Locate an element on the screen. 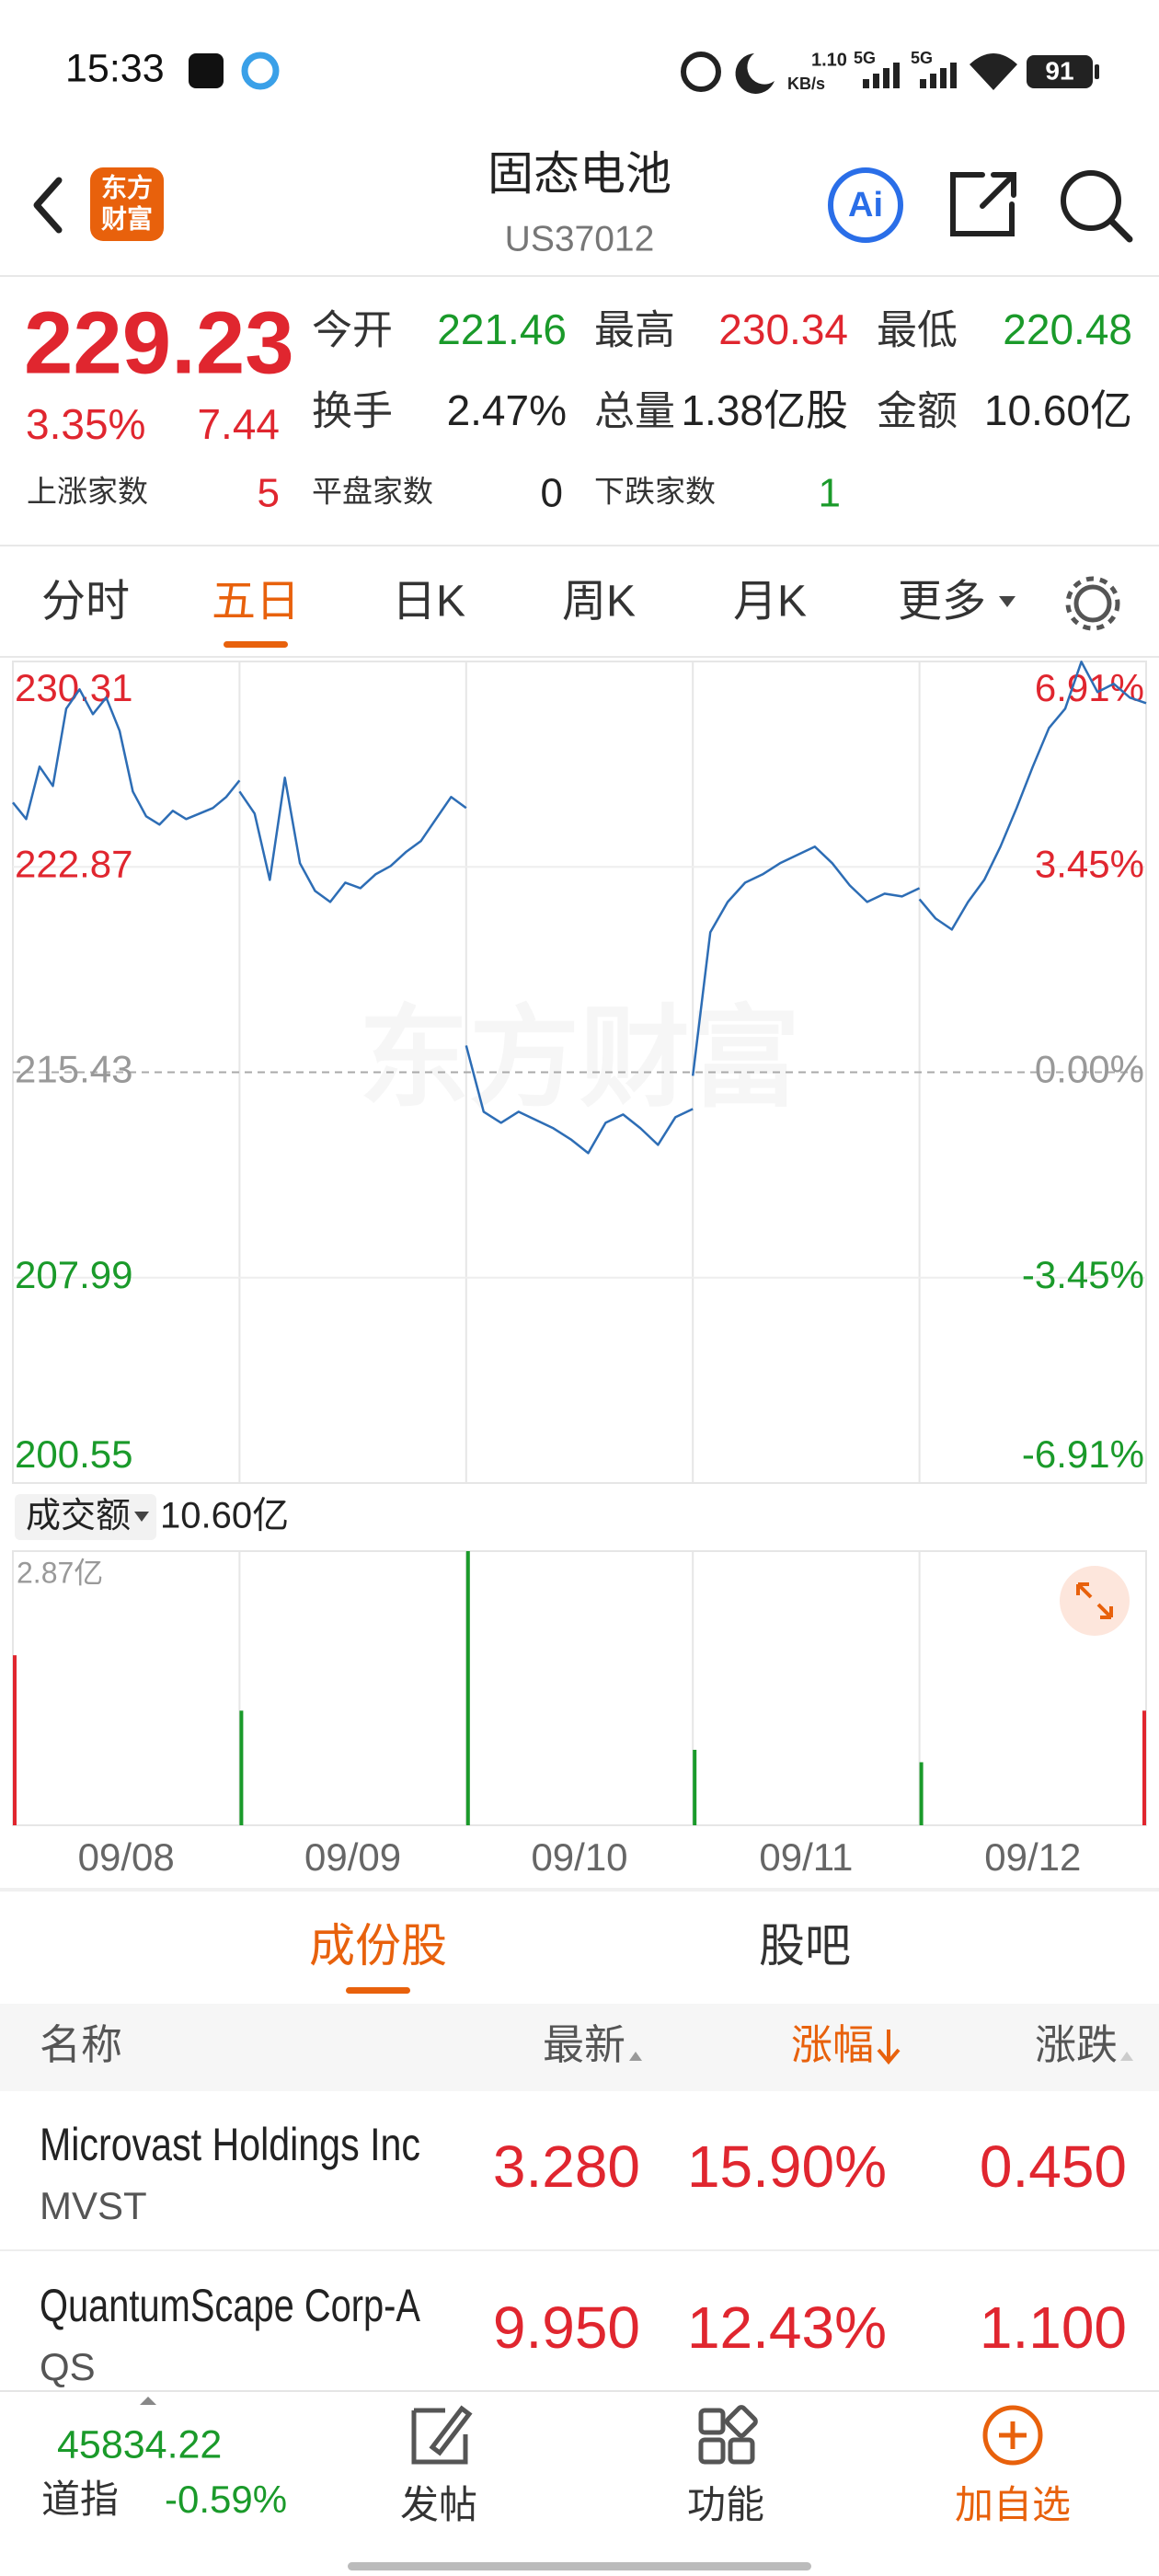  pct-tick-label: 0.00% is located at coordinates (1089, 1069).